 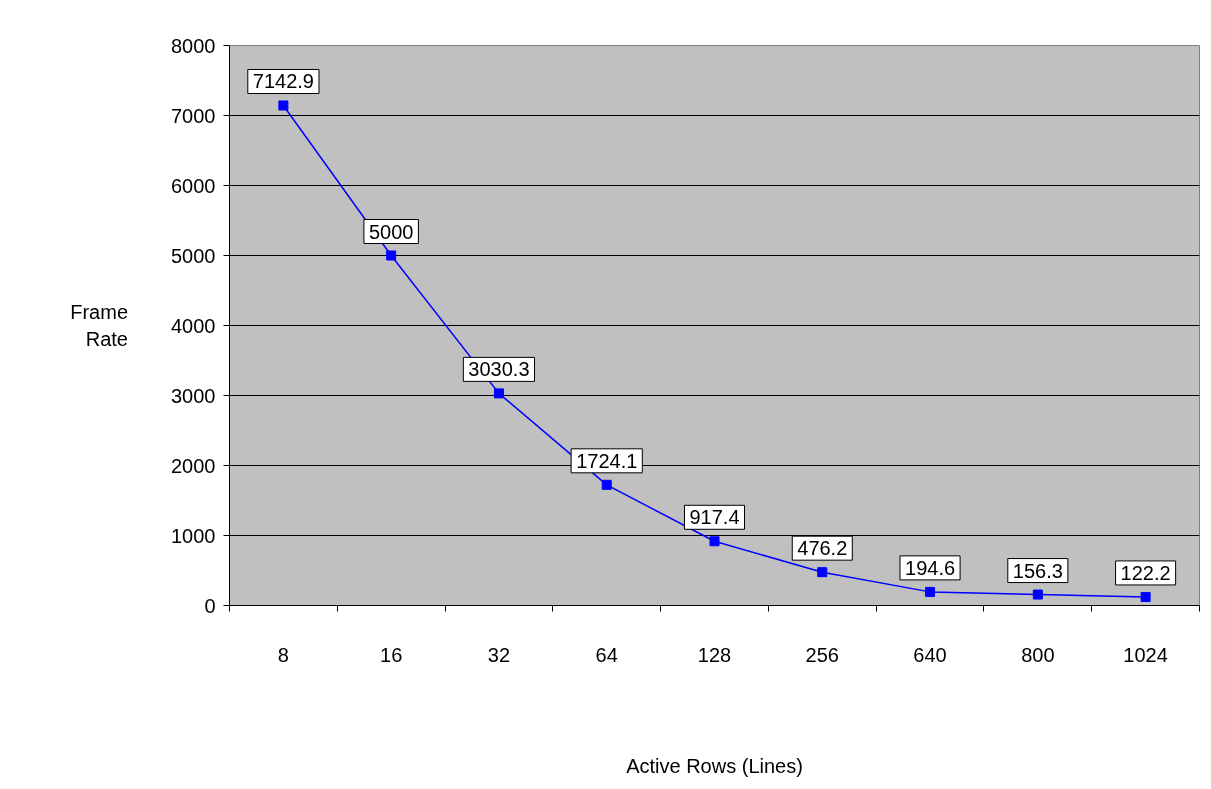 What do you see at coordinates (499, 654) in the screenshot?
I see `x-tick-label: 32` at bounding box center [499, 654].